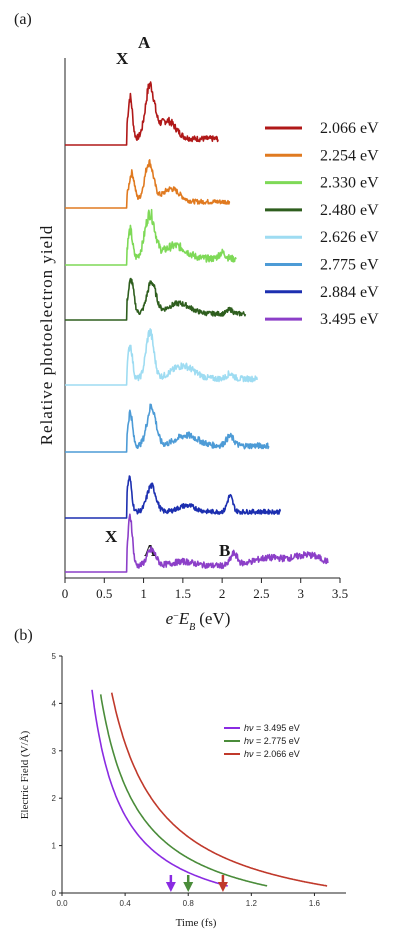 The width and height of the screenshot is (399, 938). Describe the element at coordinates (205, 589) in the screenshot. I see `panel-a-x-ticks: 0 0.5 1 1.5 2 2.5 3 3.5` at that location.